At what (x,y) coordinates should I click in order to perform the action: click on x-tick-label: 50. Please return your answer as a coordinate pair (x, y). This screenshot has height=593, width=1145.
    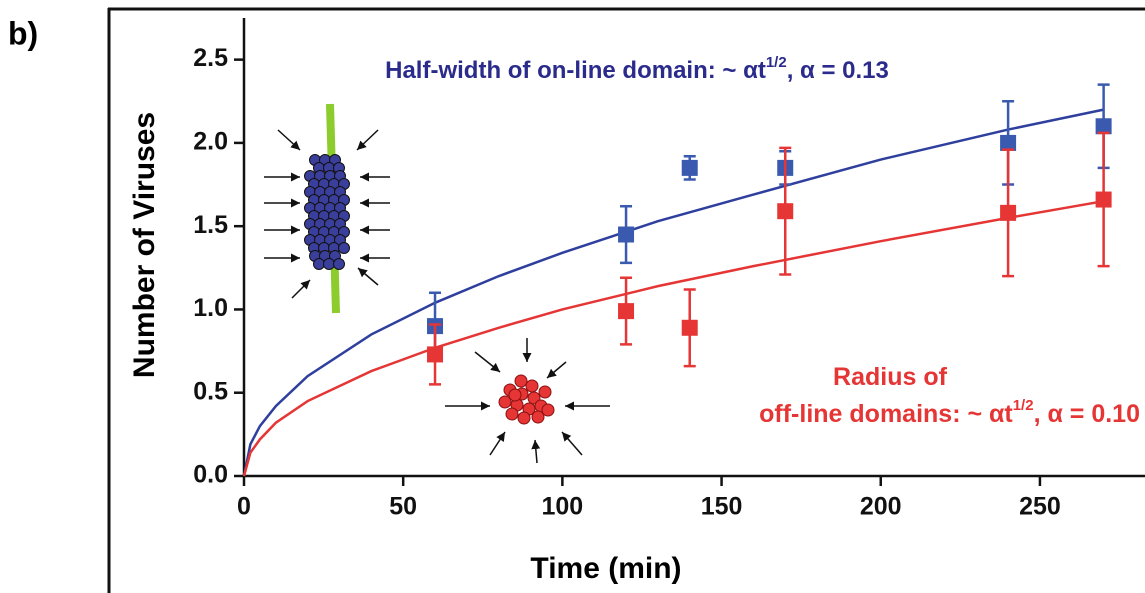
    Looking at the image, I should click on (403, 507).